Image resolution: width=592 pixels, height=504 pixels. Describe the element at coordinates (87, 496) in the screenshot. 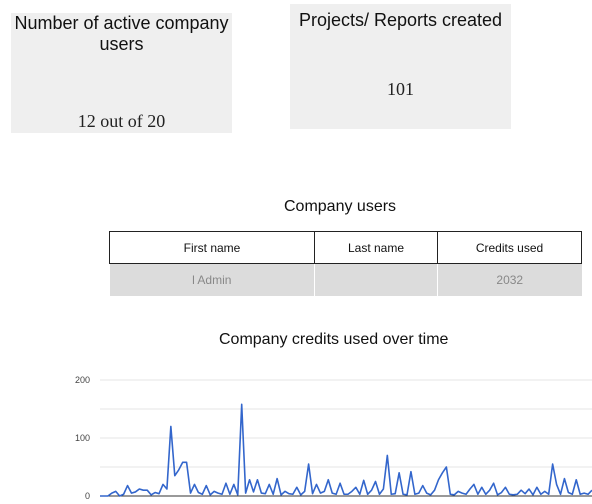

I see `y-tick-label: 0` at that location.